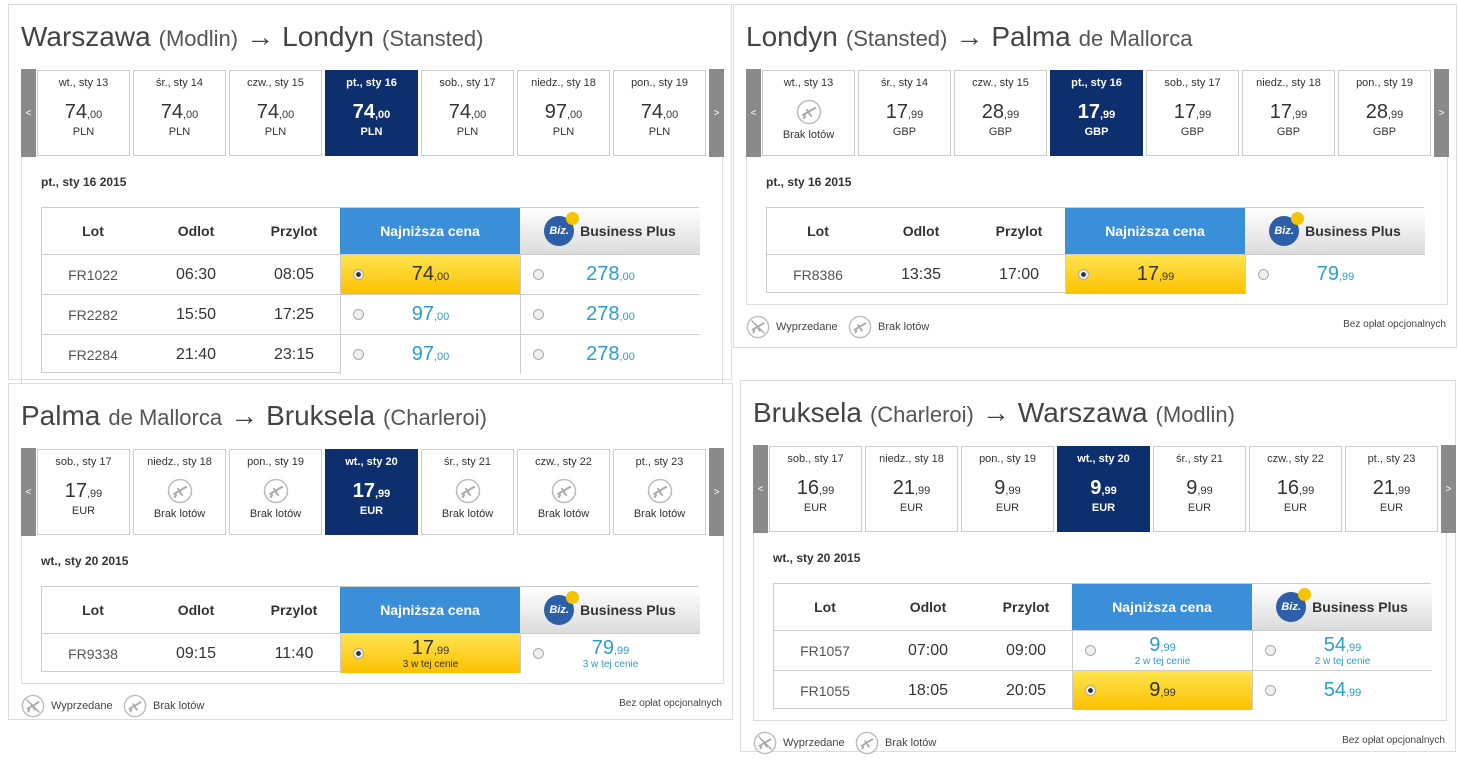 The width and height of the screenshot is (1458, 760). I want to click on price: 74,00, so click(371, 112).